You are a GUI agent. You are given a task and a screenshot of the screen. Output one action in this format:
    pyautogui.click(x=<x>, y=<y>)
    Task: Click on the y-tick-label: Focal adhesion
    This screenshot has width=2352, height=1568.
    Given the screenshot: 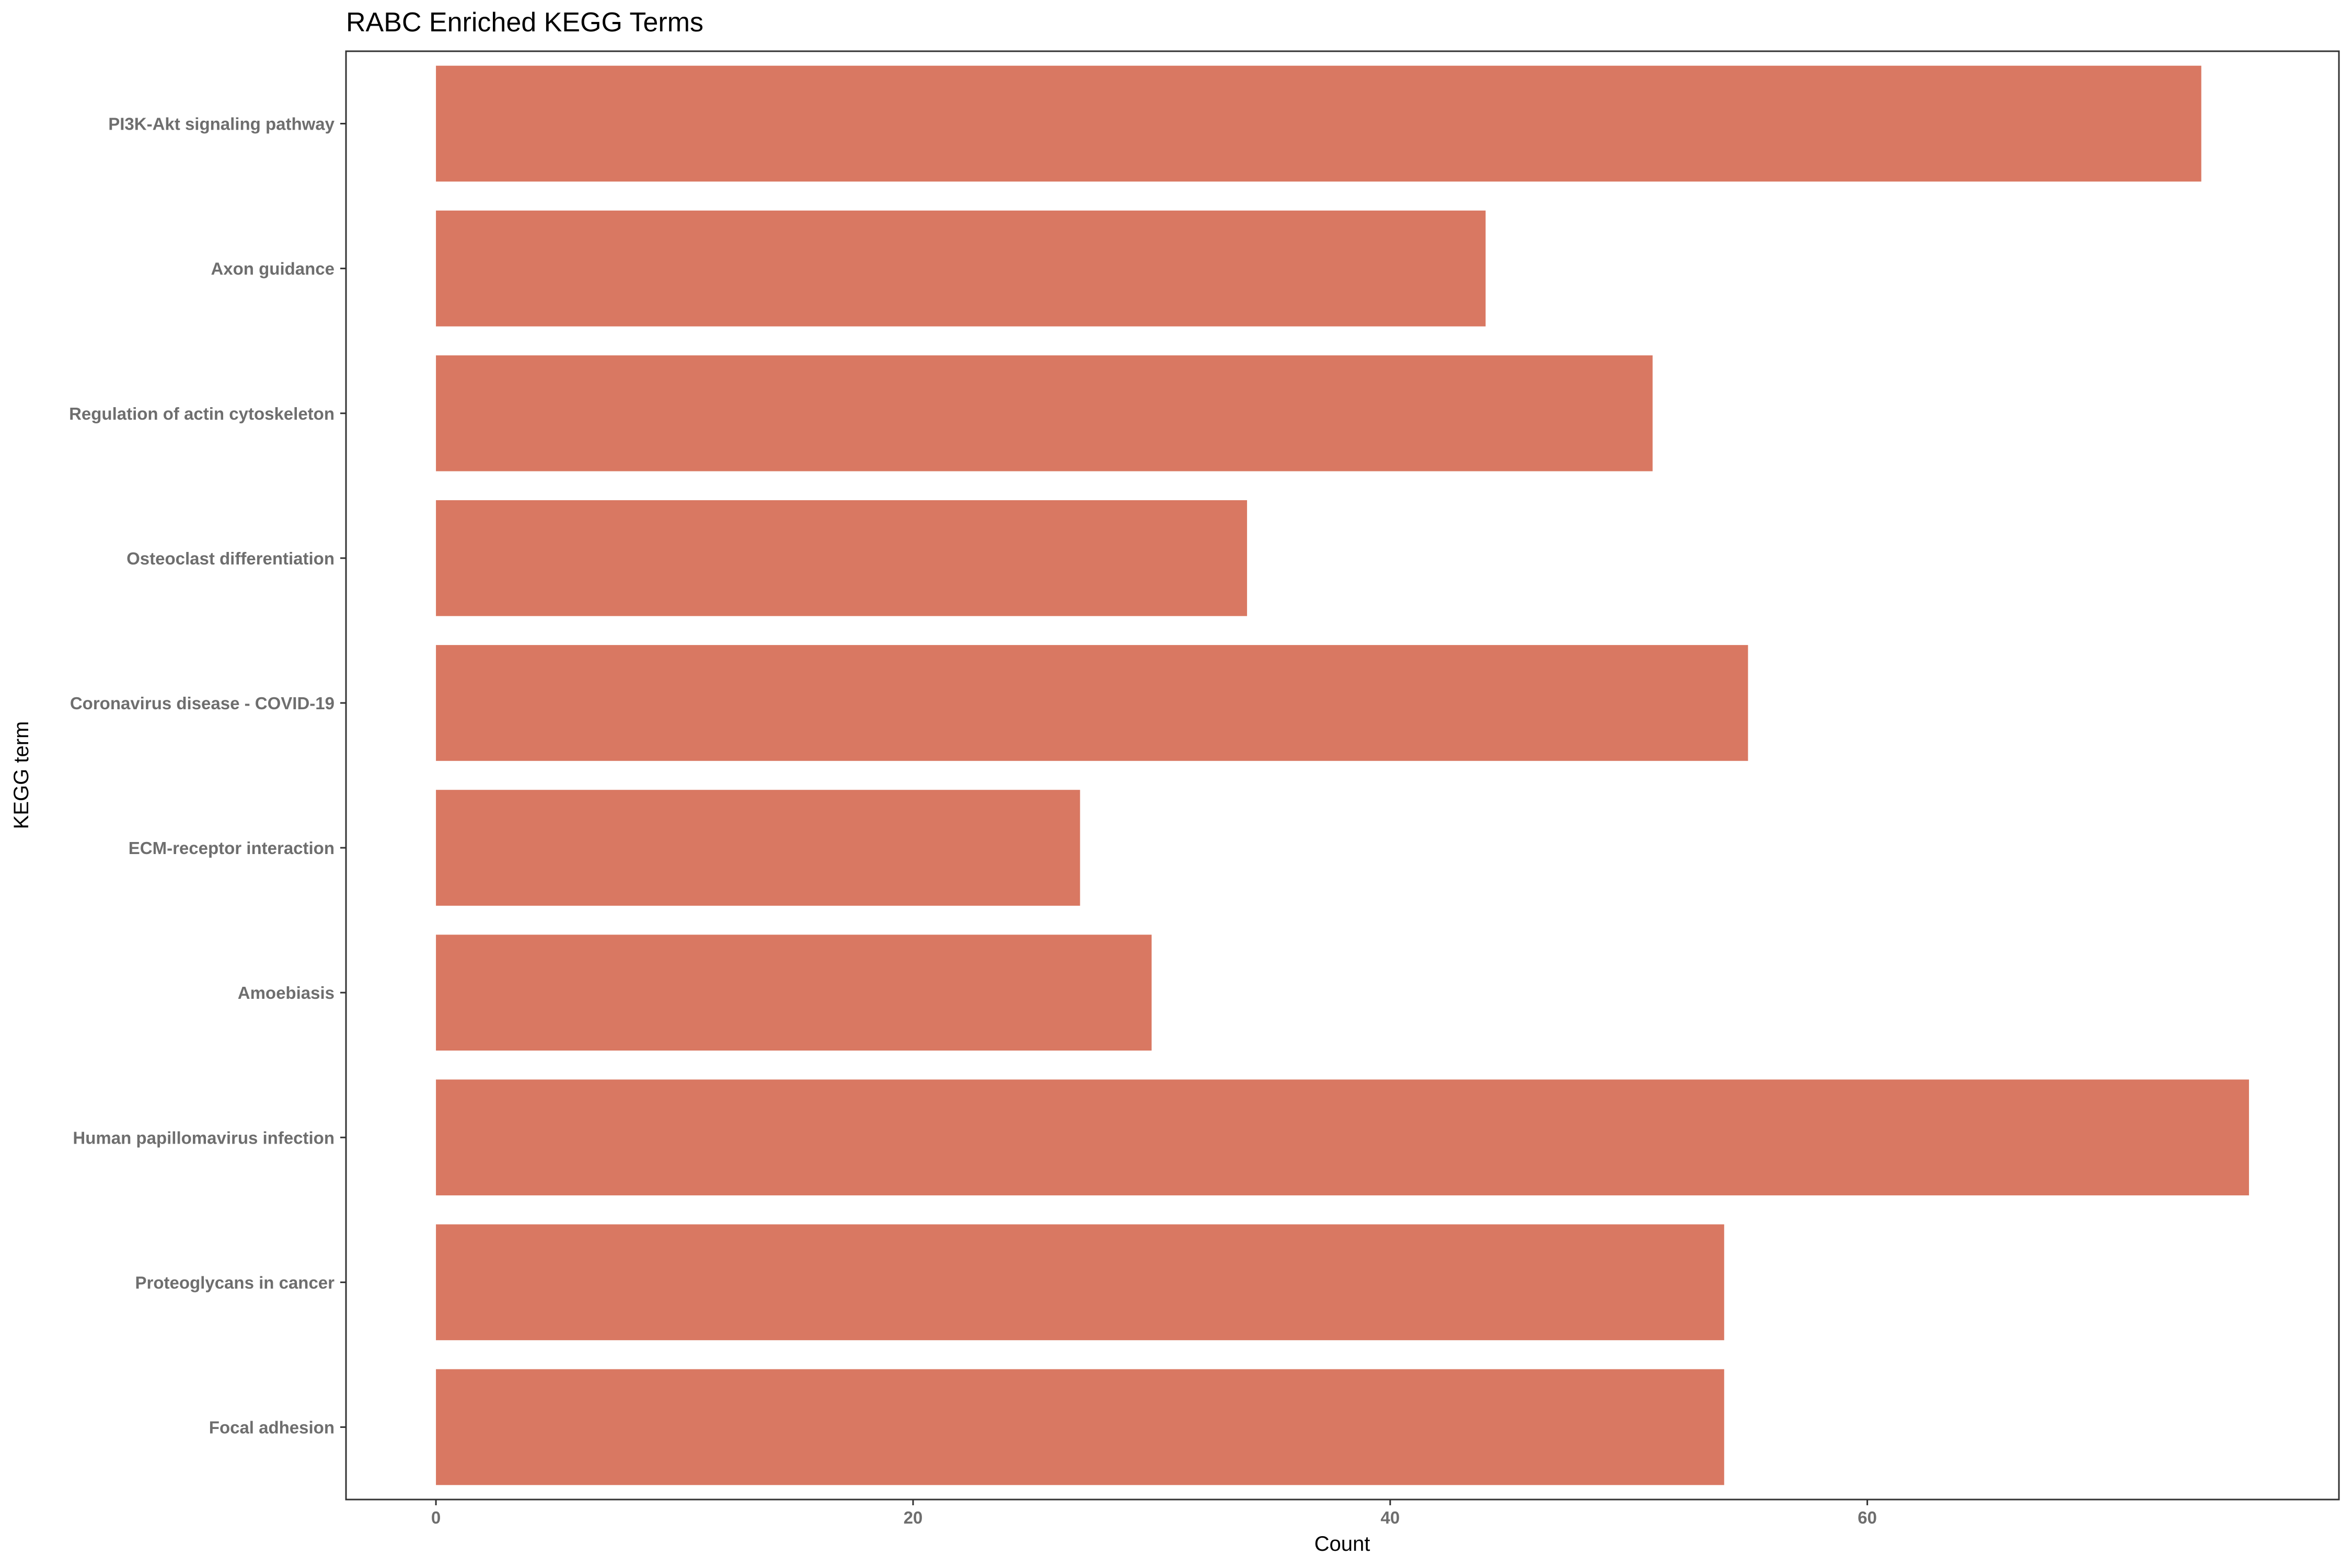 What is the action you would take?
    pyautogui.click(x=272, y=1427)
    